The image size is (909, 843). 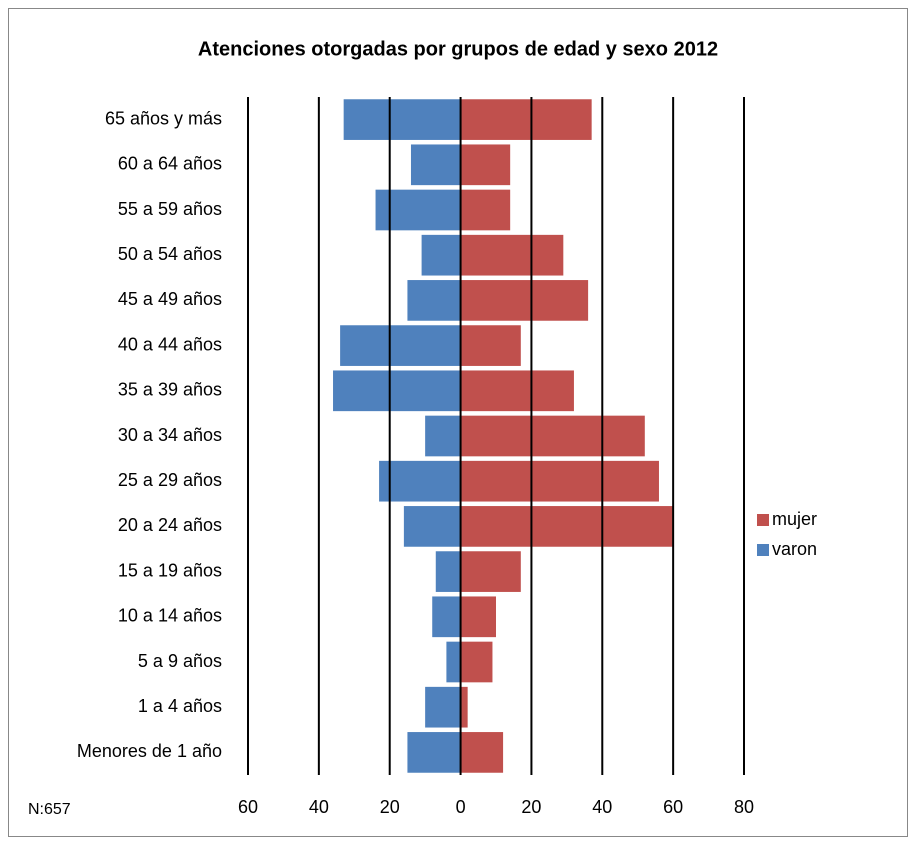 What do you see at coordinates (461, 807) in the screenshot?
I see `x-tick-label: 0` at bounding box center [461, 807].